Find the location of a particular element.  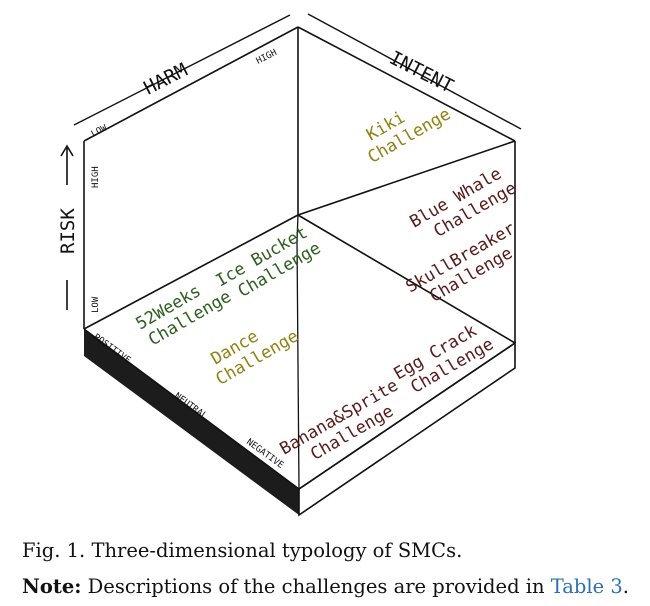

intent-axis-line is located at coordinates (414, 71).